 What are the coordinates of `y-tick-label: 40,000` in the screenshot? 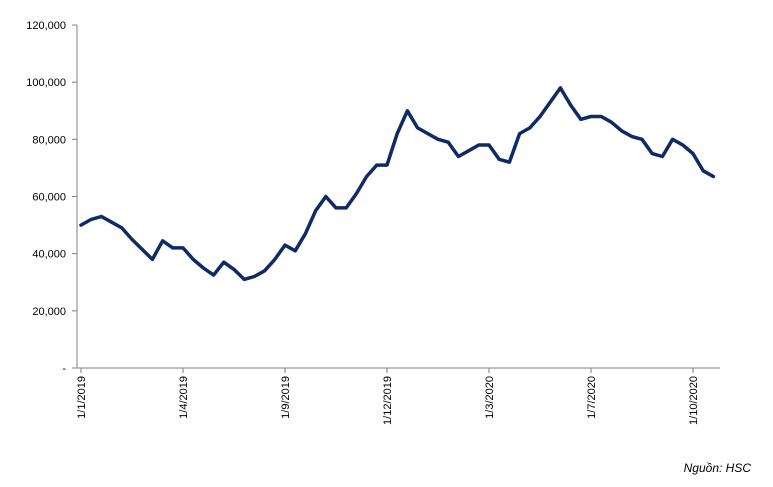 It's located at (49, 255).